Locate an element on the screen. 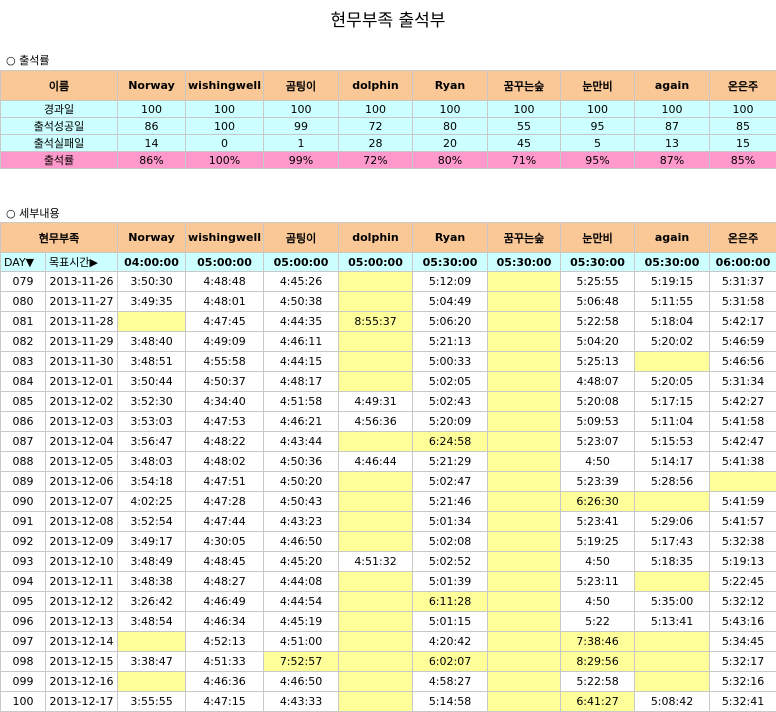 This screenshot has height=712, width=776. day-cell: 091 is located at coordinates (23, 521).